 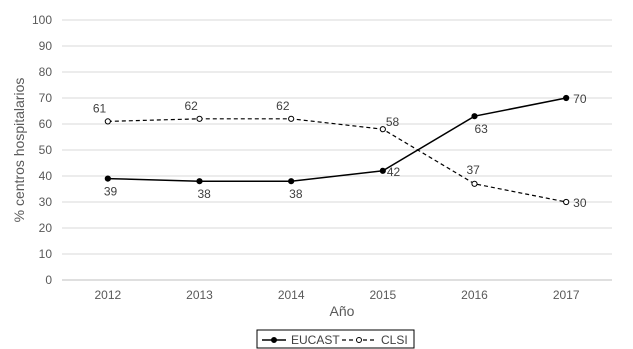 I want to click on y-tick-label: 60, so click(x=46, y=124).